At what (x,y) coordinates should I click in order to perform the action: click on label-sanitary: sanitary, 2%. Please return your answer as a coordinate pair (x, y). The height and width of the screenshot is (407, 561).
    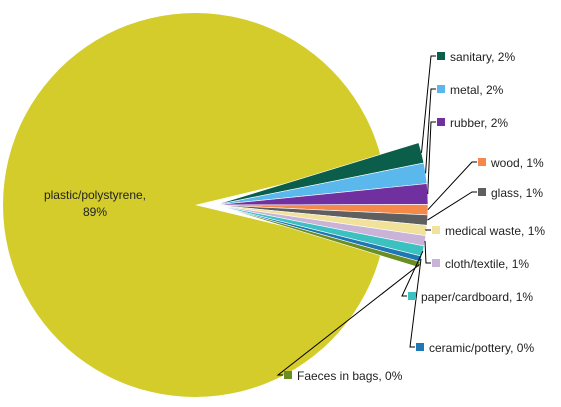
    Looking at the image, I should click on (482, 57).